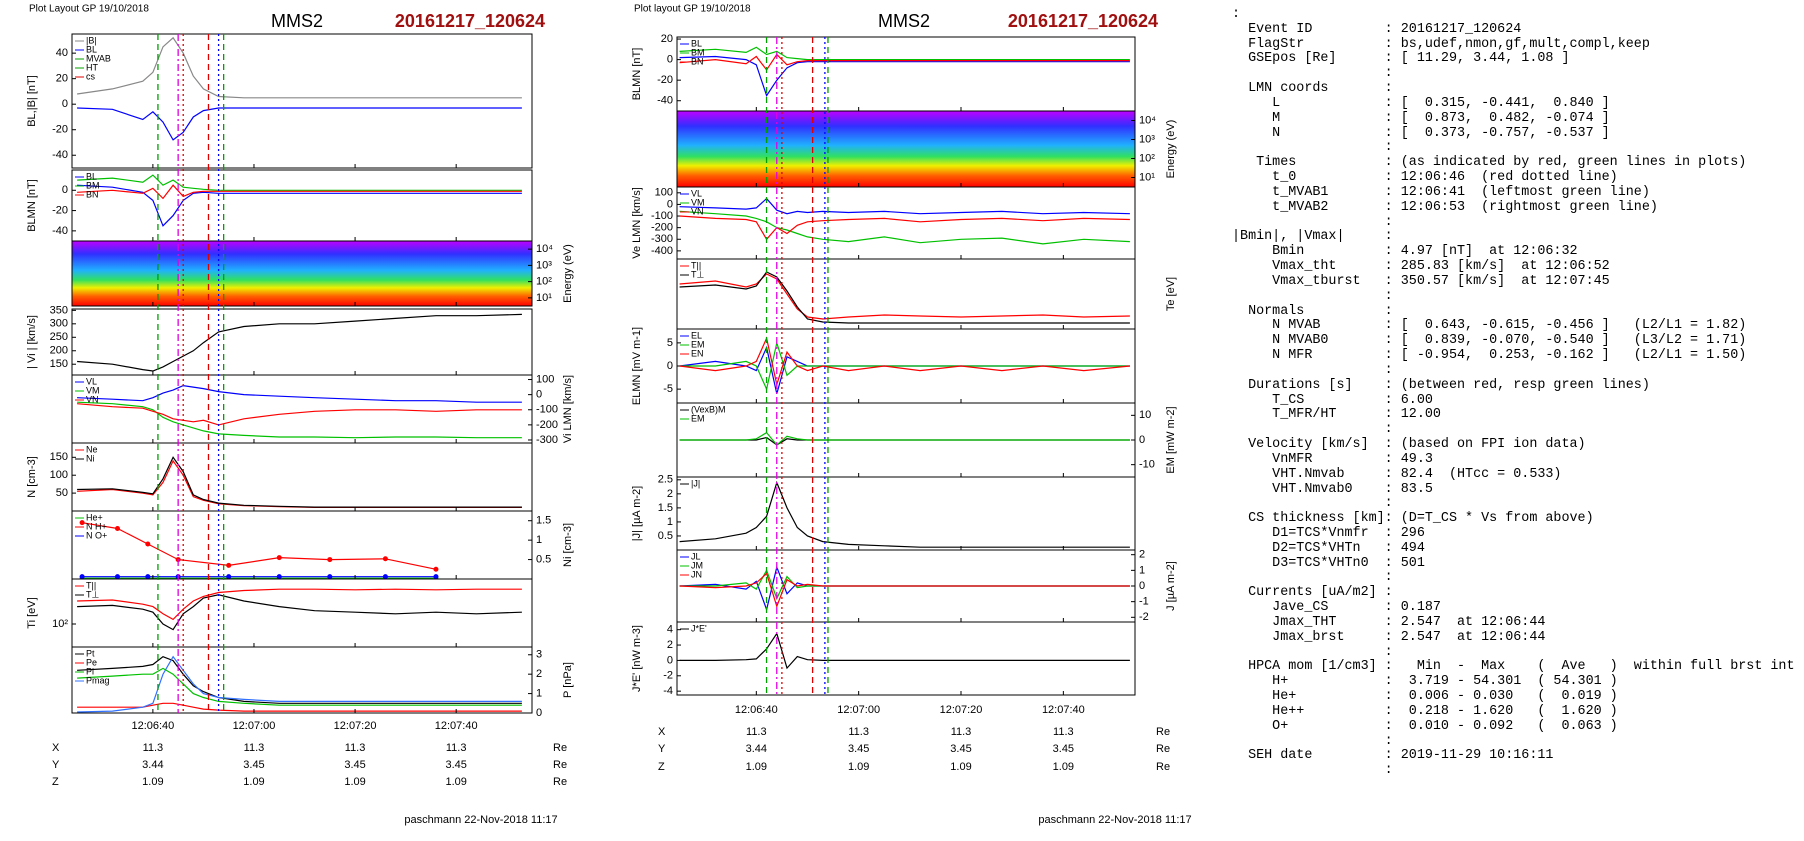 This screenshot has width=1804, height=841. What do you see at coordinates (1332, 459) in the screenshot?
I see `info-line: VnMFR : 49.3` at bounding box center [1332, 459].